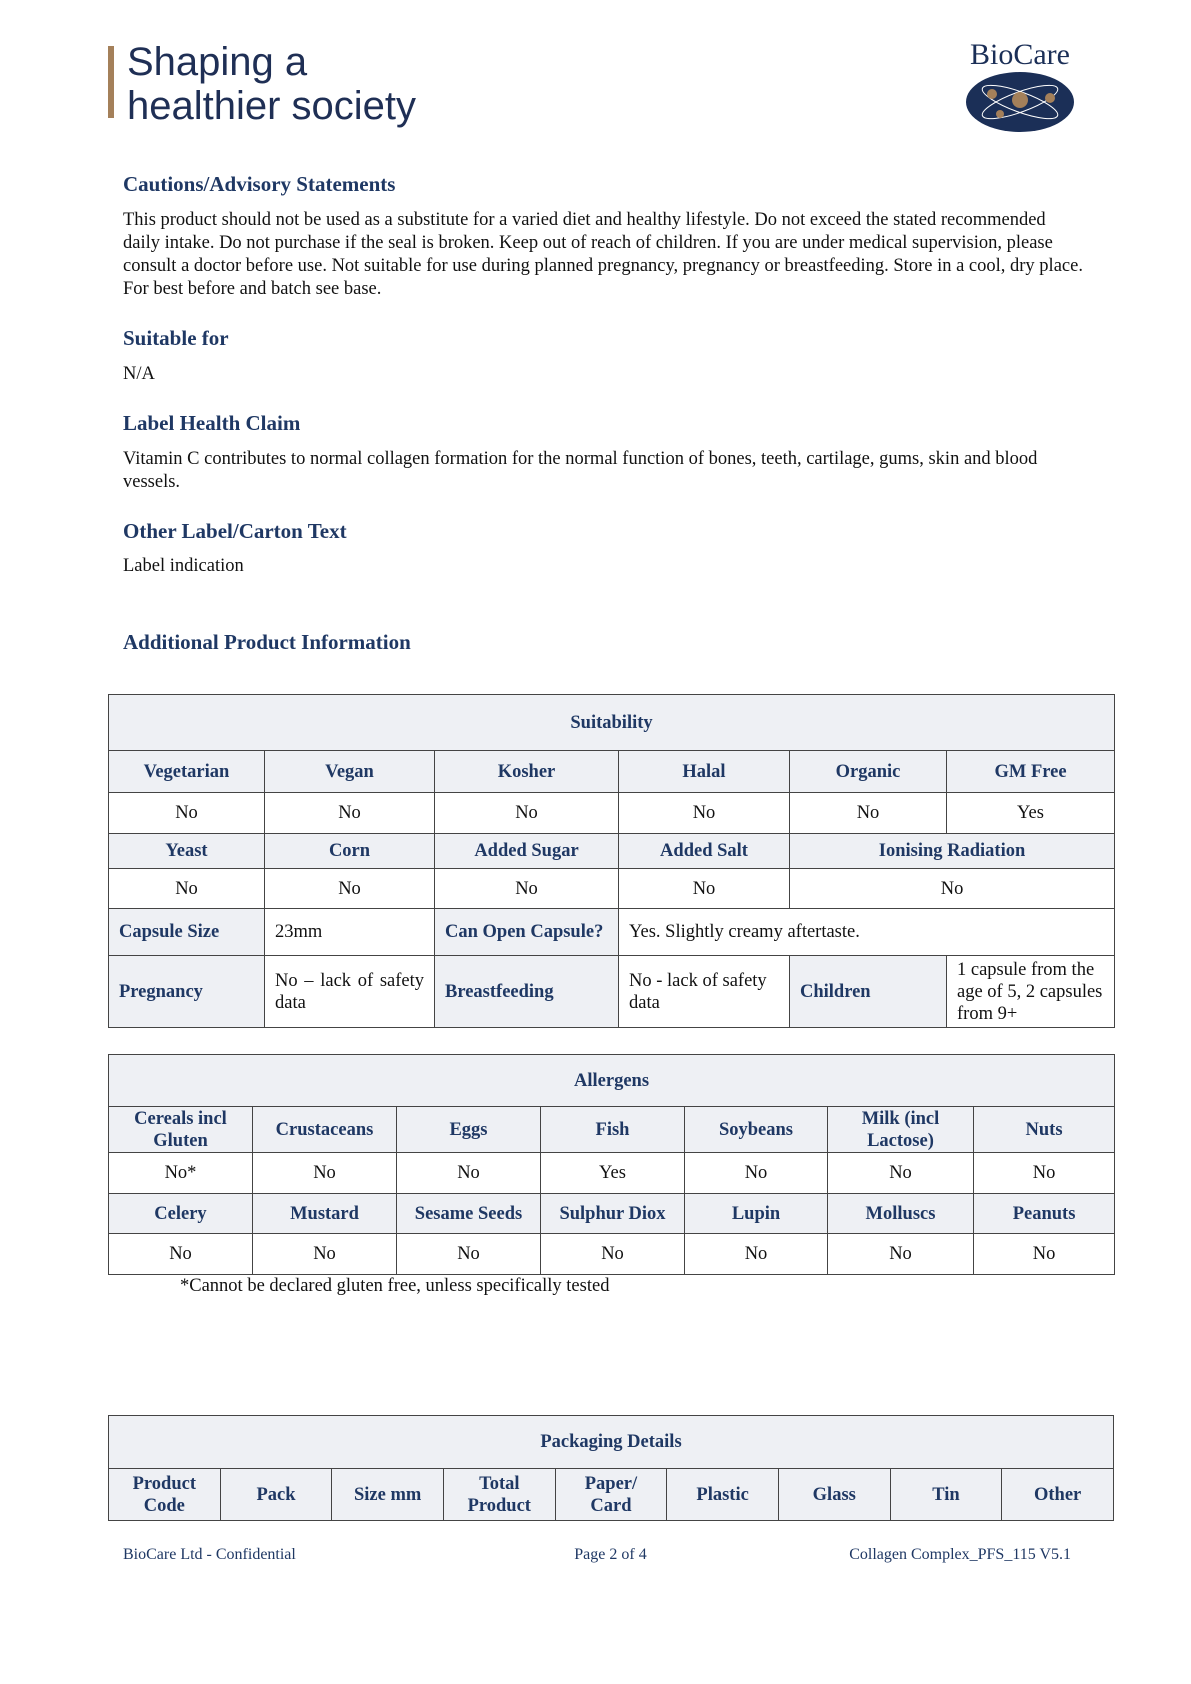 The height and width of the screenshot is (1684, 1191). What do you see at coordinates (324, 1129) in the screenshot?
I see `column-header: Crustaceans` at bounding box center [324, 1129].